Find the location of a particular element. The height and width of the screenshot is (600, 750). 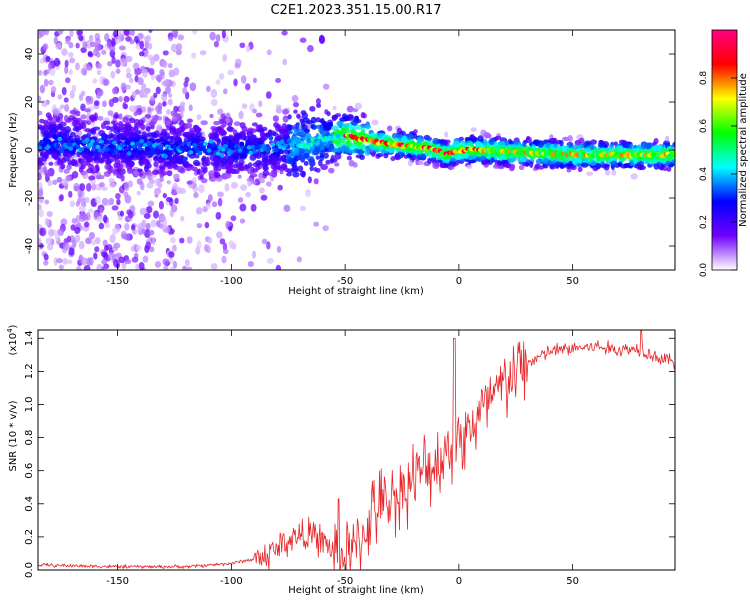

snr-x-tick-label: -100 is located at coordinates (231, 581).